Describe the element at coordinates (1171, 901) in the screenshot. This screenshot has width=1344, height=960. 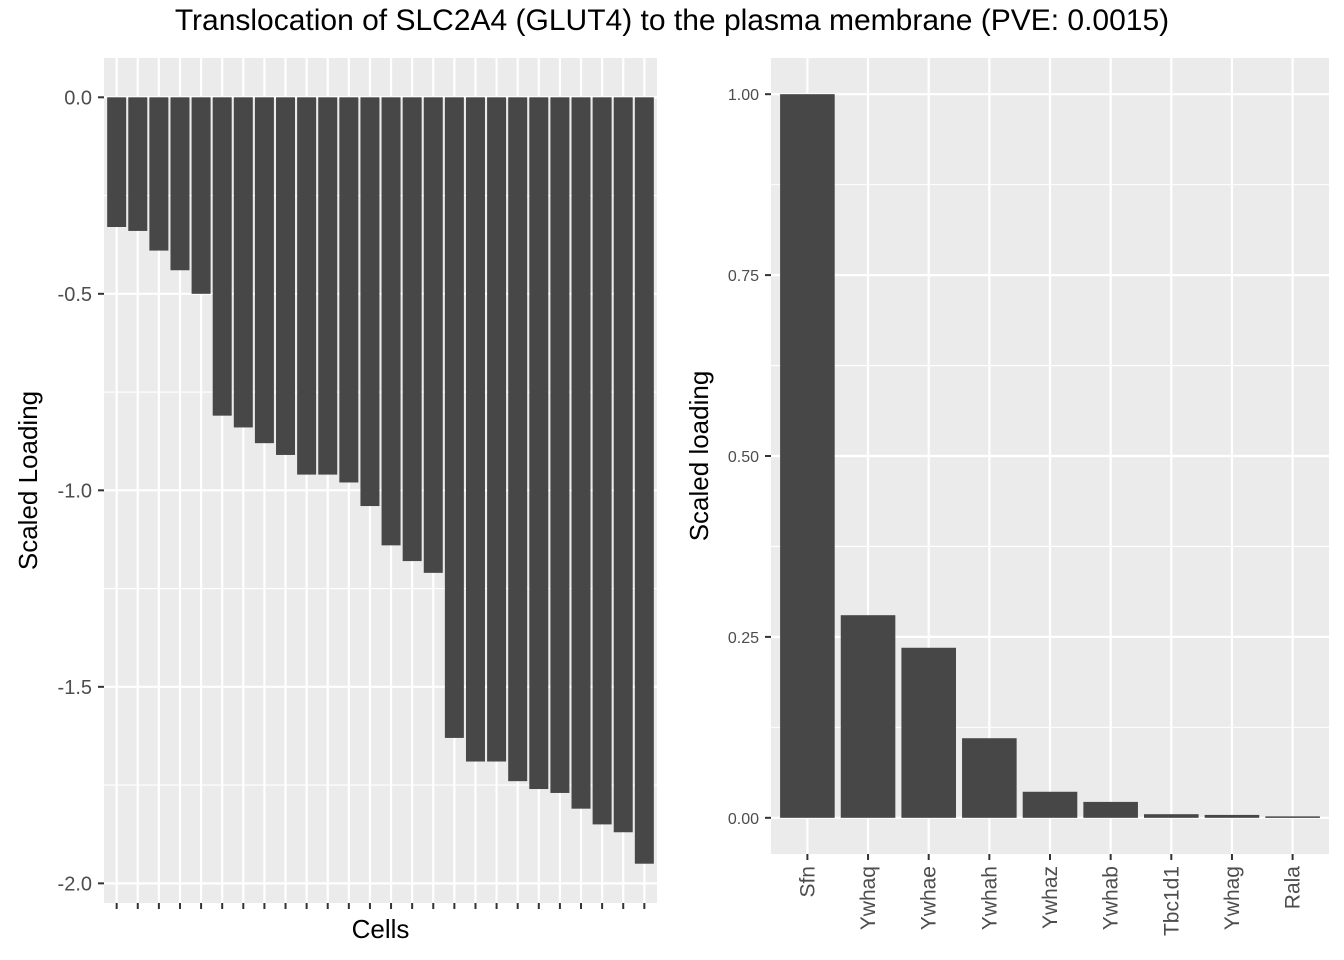
I see `x-tick-label: Tbc1d1` at that location.